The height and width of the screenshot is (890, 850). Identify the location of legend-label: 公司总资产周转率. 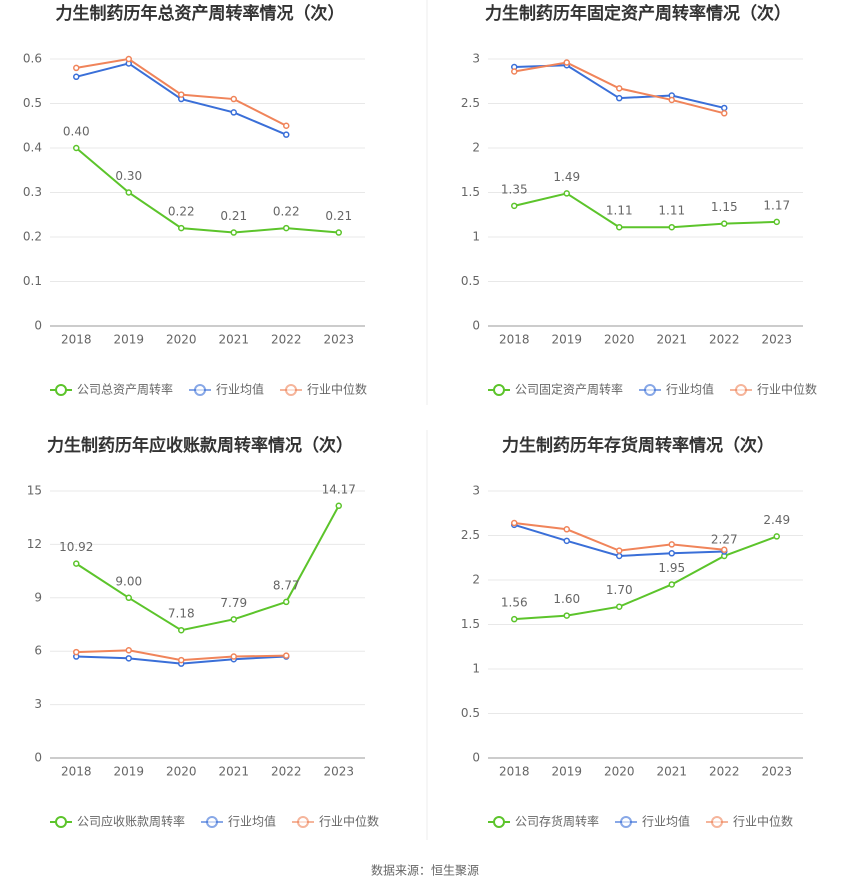
(125, 389).